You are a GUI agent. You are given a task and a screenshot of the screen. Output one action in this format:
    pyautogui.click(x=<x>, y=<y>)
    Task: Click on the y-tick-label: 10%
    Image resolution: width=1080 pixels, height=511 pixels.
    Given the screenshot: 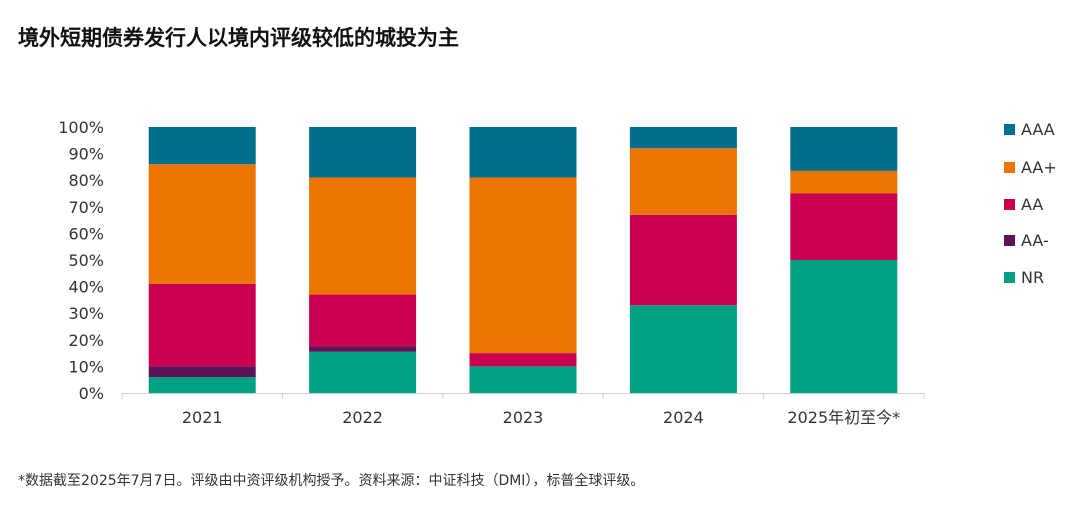 What is the action you would take?
    pyautogui.click(x=86, y=366)
    